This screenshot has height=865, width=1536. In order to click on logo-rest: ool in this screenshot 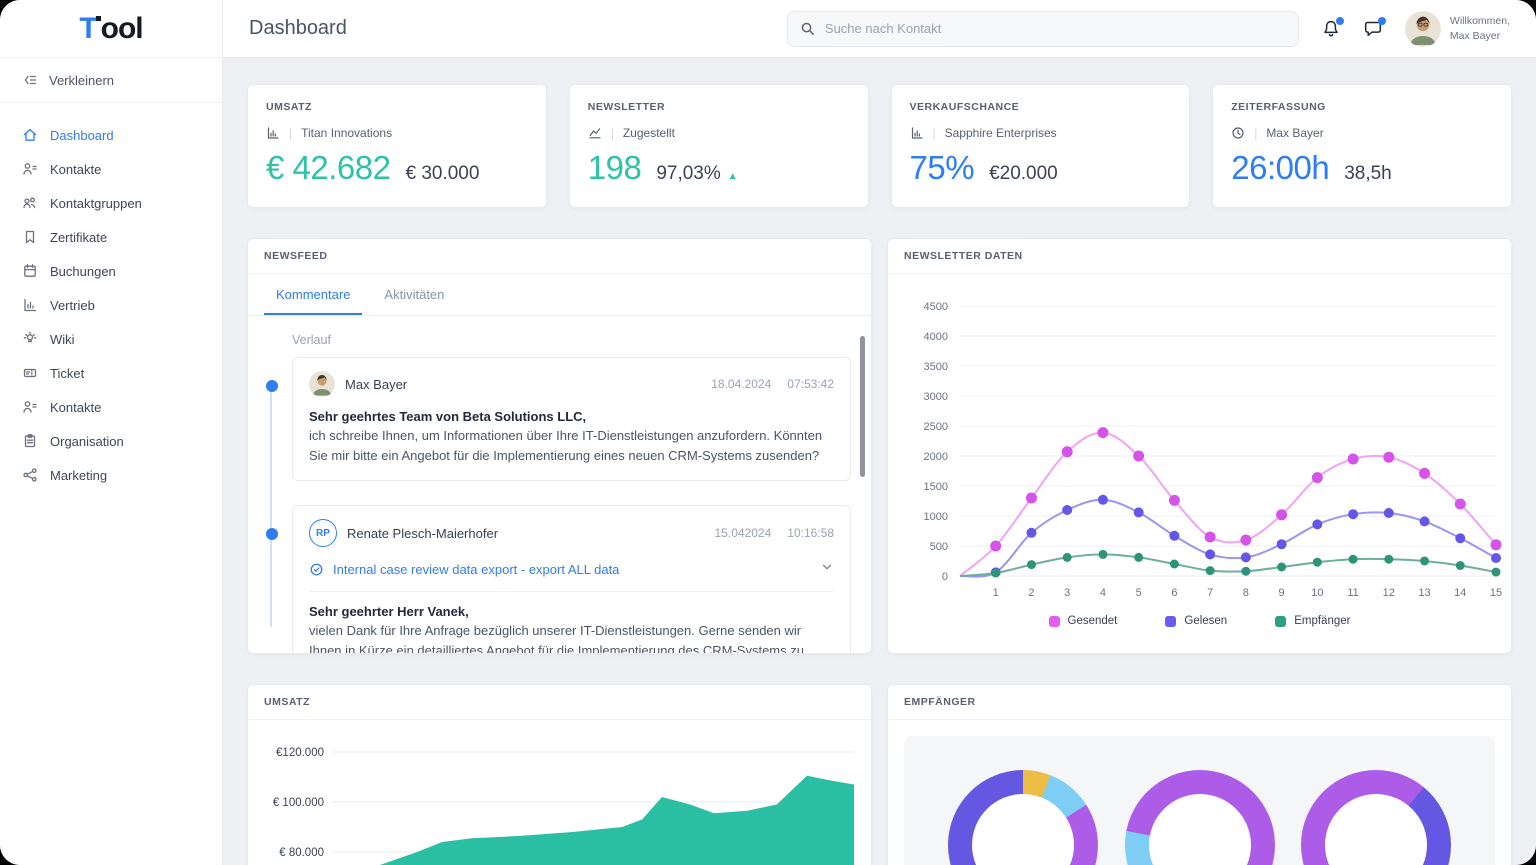, I will do `click(122, 28)`.